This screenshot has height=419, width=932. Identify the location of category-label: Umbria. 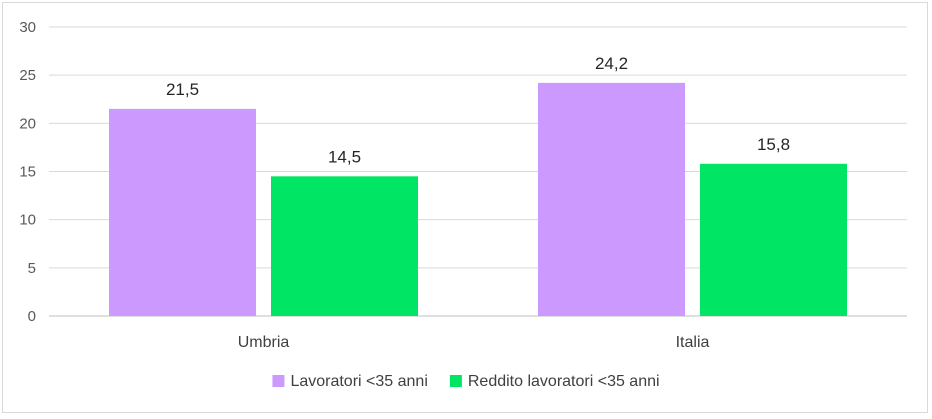
(264, 342).